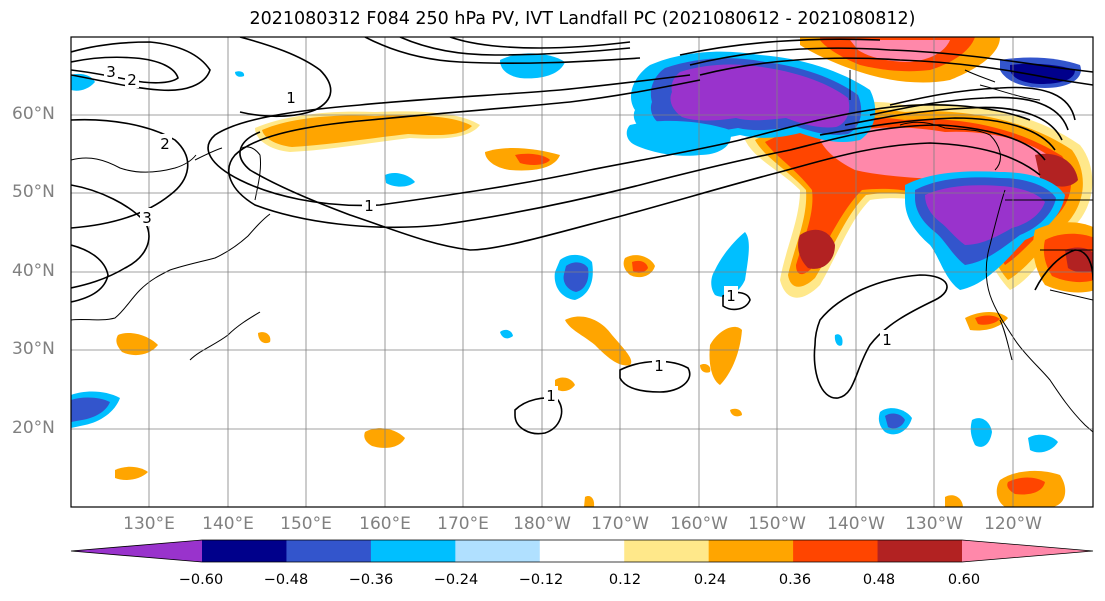 The image size is (1105, 601). What do you see at coordinates (1013, 524) in the screenshot?
I see `lon-label: 120°W` at bounding box center [1013, 524].